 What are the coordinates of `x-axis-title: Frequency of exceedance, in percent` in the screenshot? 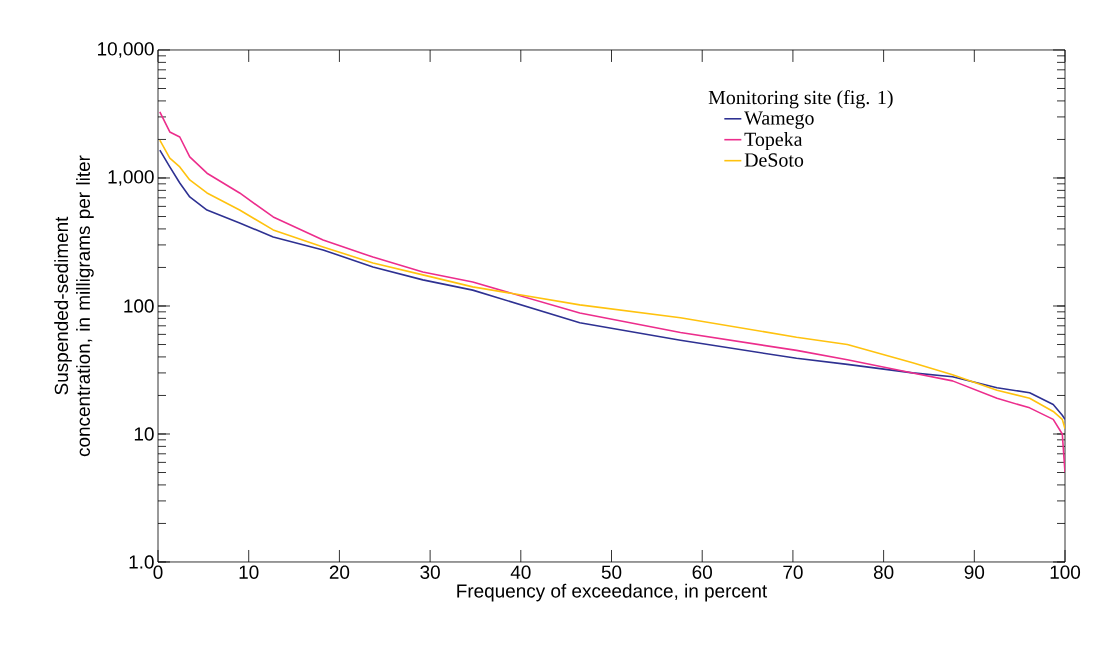 It's located at (612, 592).